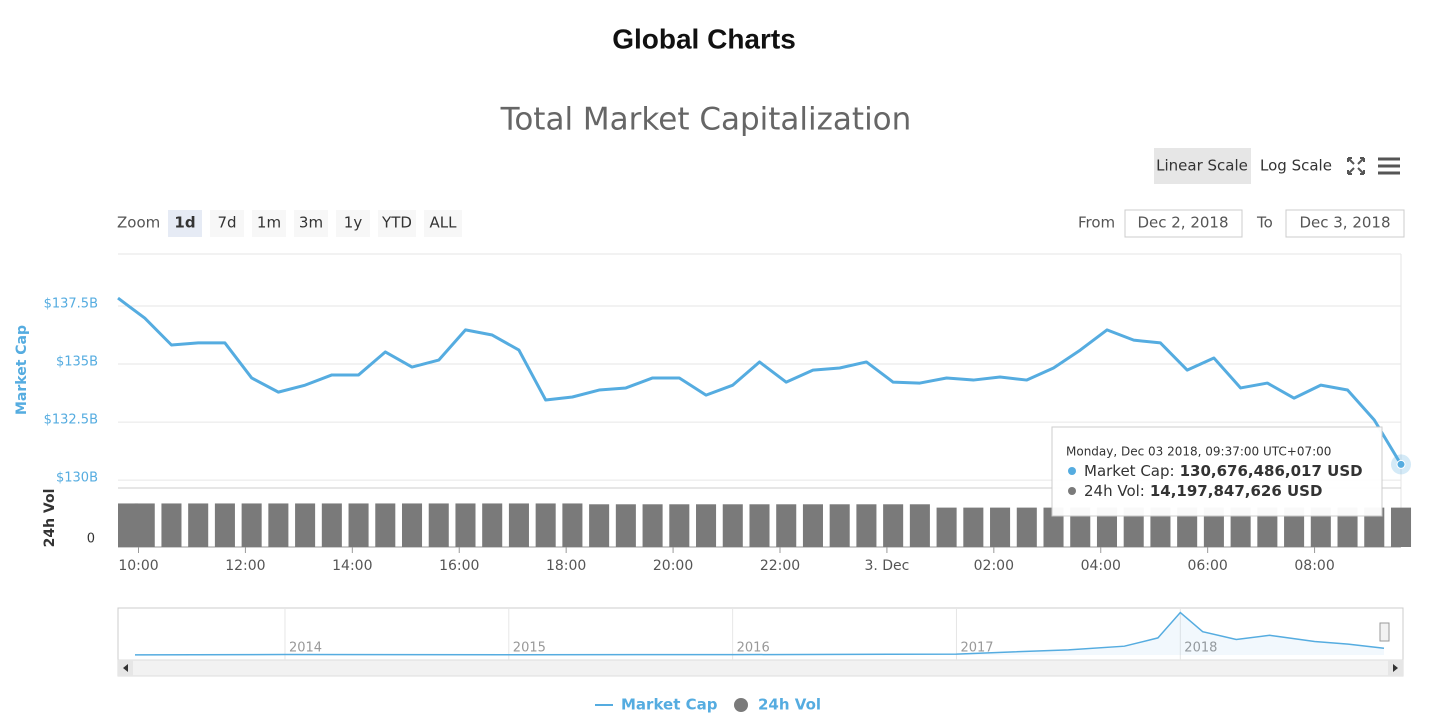 The image size is (1444, 721). I want to click on x-tick-label: 06:00, so click(1207, 566).